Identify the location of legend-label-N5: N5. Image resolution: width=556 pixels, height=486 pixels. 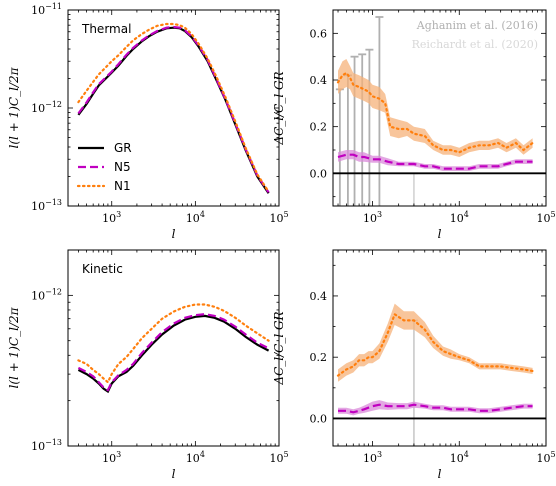
(122, 167).